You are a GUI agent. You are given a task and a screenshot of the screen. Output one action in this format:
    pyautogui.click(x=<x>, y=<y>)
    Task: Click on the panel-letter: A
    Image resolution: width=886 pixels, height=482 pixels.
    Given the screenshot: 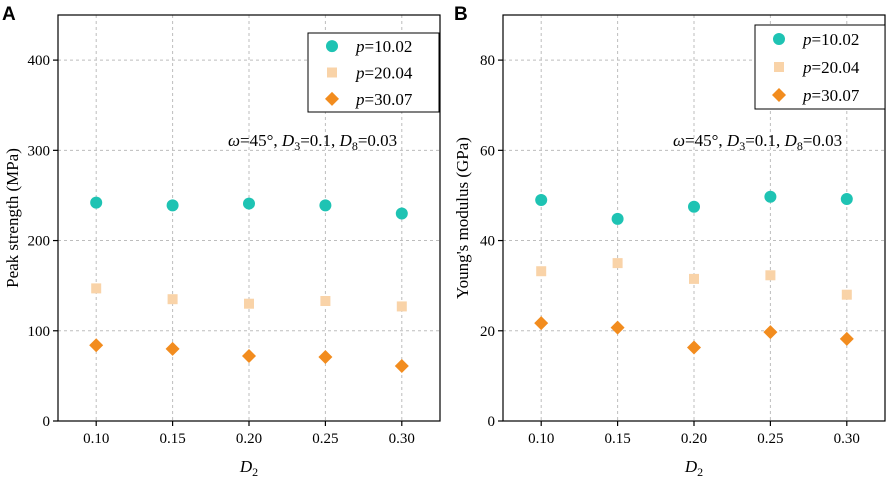 What is the action you would take?
    pyautogui.click(x=9, y=14)
    